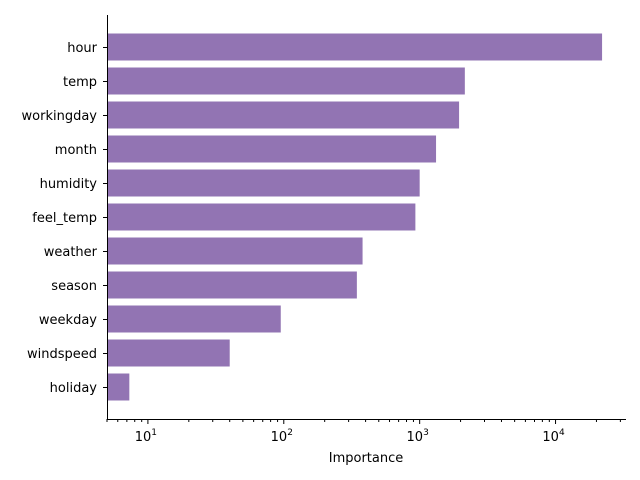 This screenshot has height=480, width=640. I want to click on bar-windspeed, so click(168, 353).